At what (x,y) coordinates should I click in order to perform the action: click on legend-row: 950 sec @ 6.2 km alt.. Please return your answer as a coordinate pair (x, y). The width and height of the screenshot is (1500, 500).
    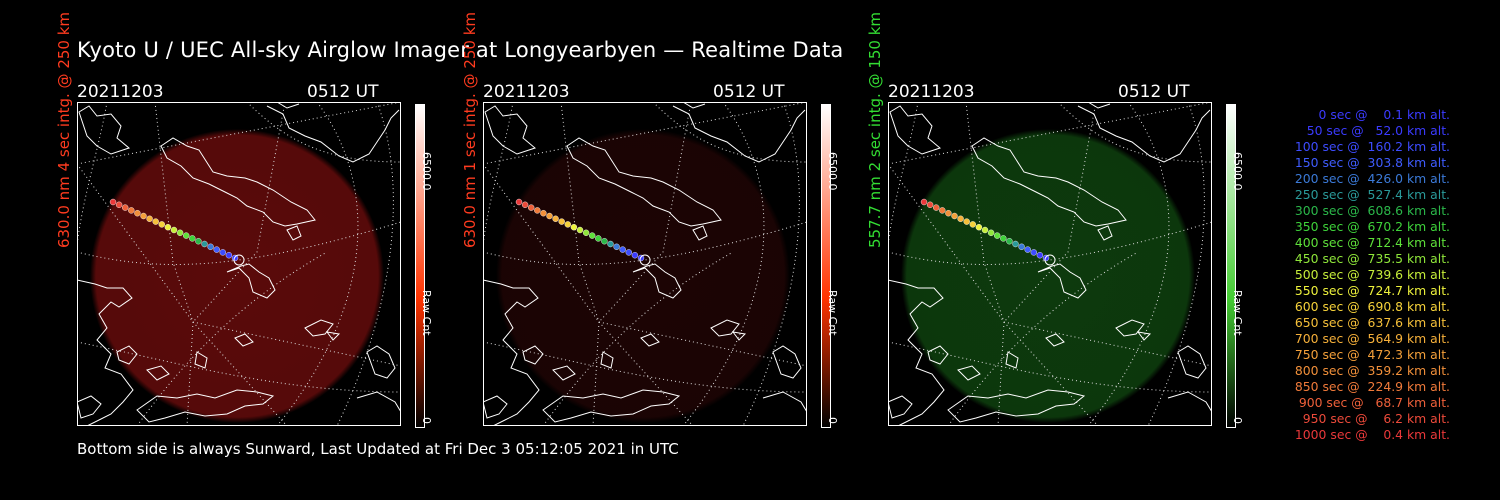
    Looking at the image, I should click on (1374, 418).